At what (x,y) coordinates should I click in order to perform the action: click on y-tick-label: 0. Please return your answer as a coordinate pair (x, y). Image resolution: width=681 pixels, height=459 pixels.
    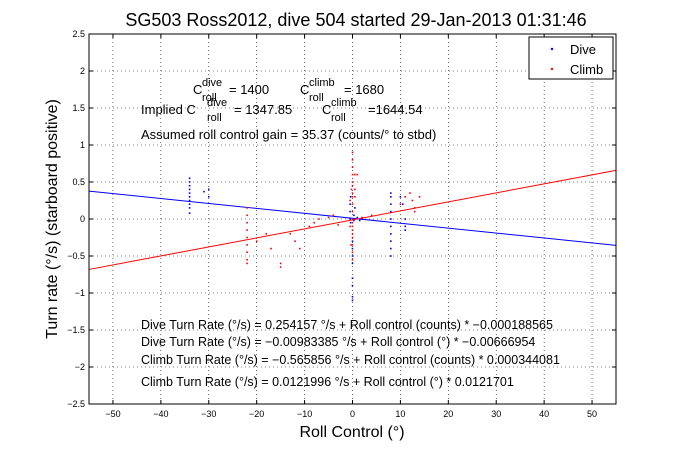
    Looking at the image, I should click on (82, 219).